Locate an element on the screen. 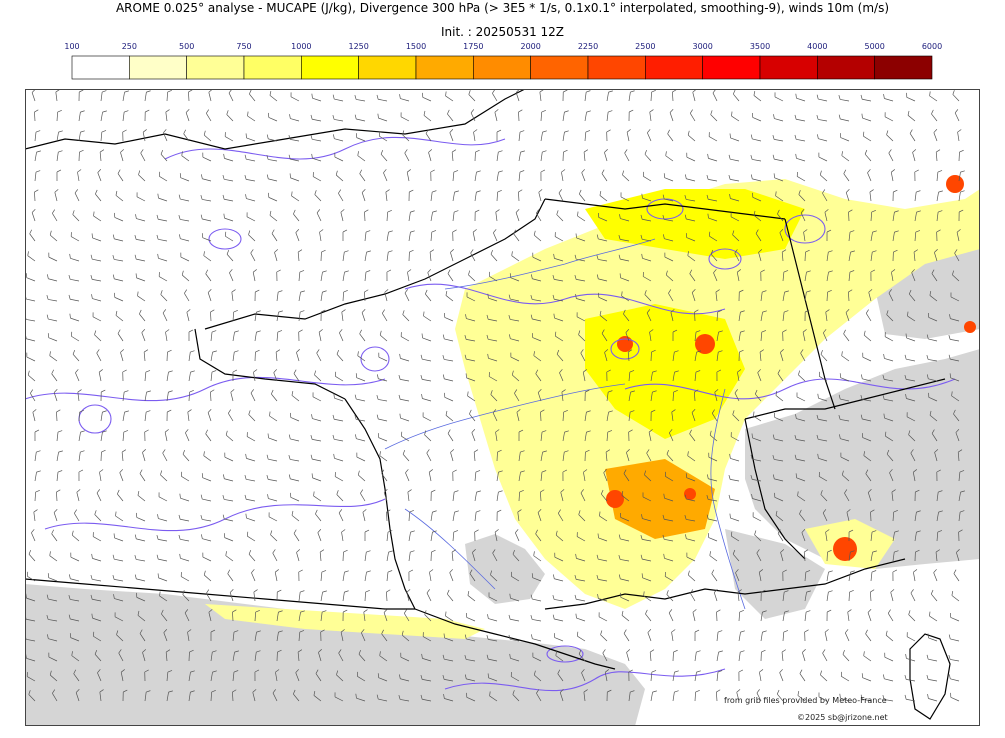 The image size is (1005, 738). init-time: Init. : 20250531 12Z is located at coordinates (502, 32).